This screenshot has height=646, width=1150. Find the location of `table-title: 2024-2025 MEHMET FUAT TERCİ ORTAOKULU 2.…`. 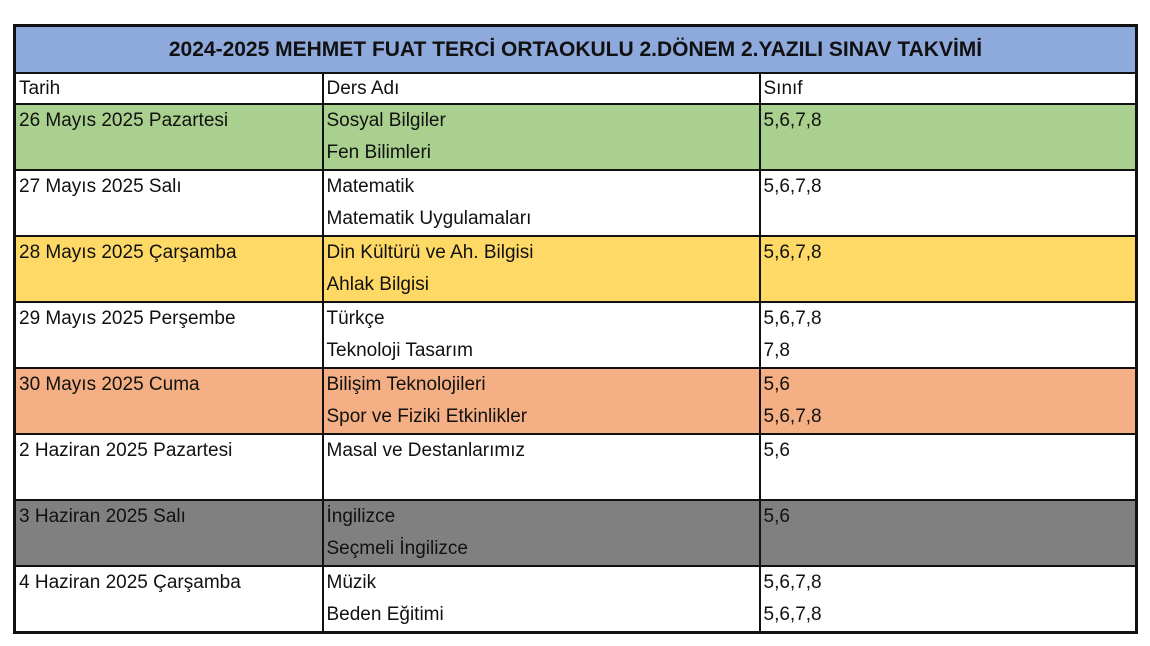

table-title: 2024-2025 MEHMET FUAT TERCİ ORTAOKULU 2.… is located at coordinates (575, 49).